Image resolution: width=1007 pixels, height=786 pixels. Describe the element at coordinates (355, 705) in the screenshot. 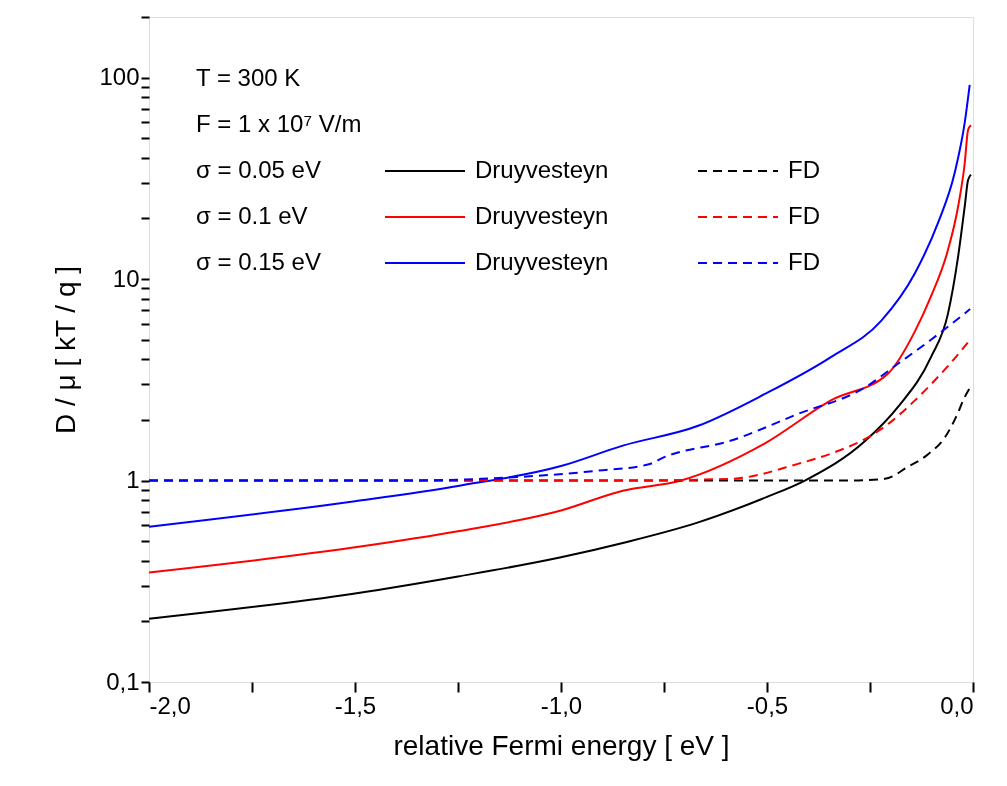

I see `x-tick-label: -1,5` at that location.